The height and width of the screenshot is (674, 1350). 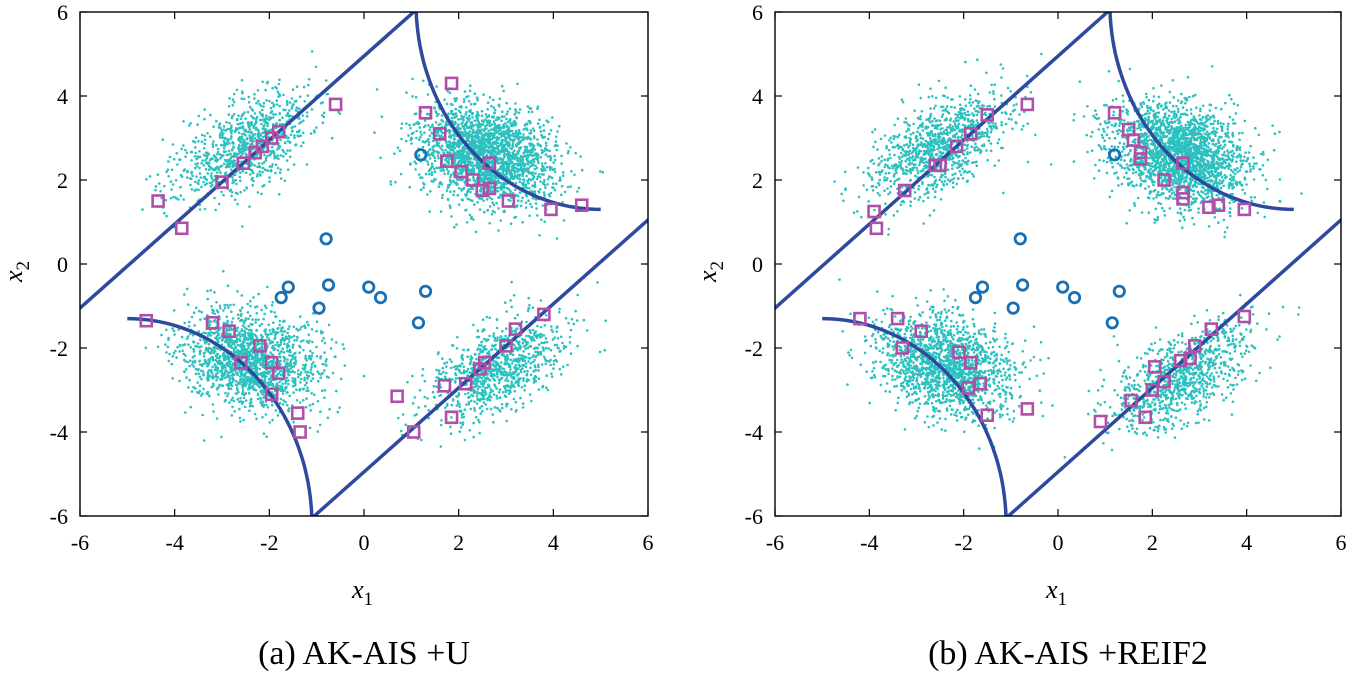 What do you see at coordinates (17, 272) in the screenshot?
I see `y-axis-label-a: x2` at bounding box center [17, 272].